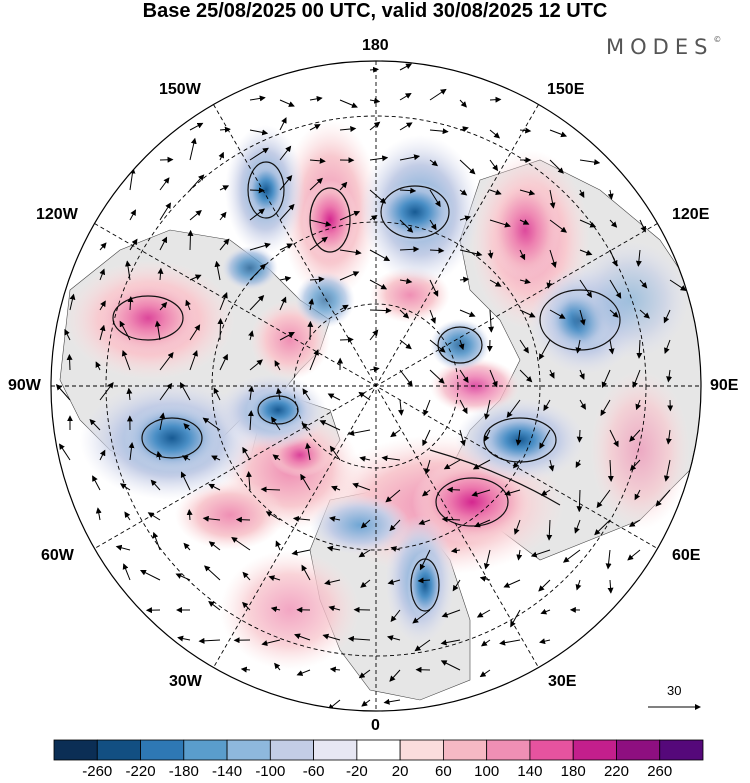  I want to click on lon-label-120w: 120W, so click(57, 214).